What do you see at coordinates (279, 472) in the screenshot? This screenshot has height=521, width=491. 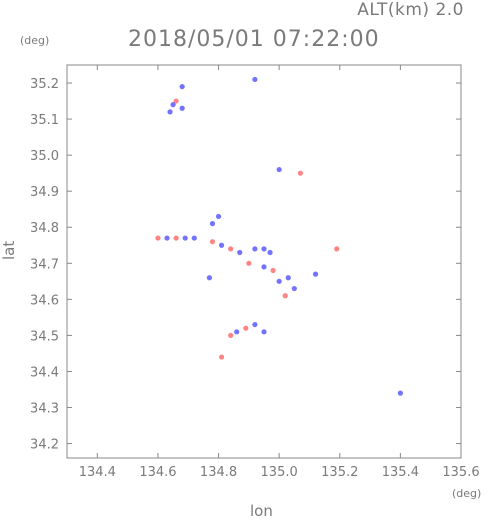 I see `x-tick-label: 135.0` at bounding box center [279, 472].